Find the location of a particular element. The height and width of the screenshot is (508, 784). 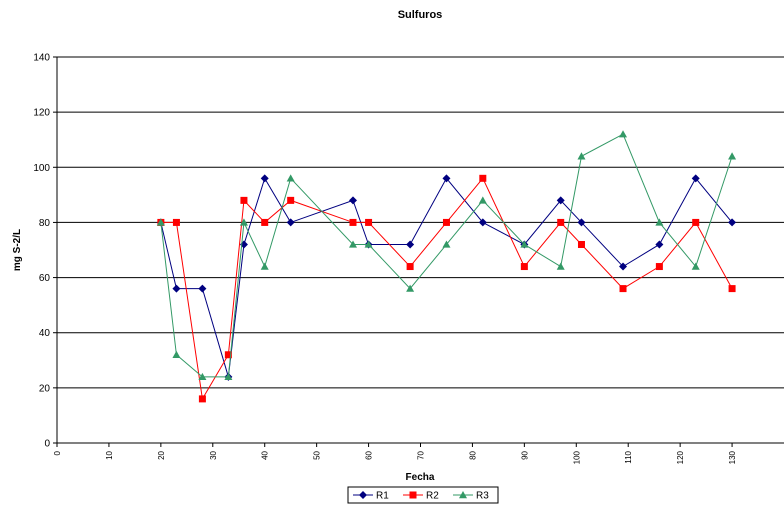

legend-marker-R2 is located at coordinates (413, 495).